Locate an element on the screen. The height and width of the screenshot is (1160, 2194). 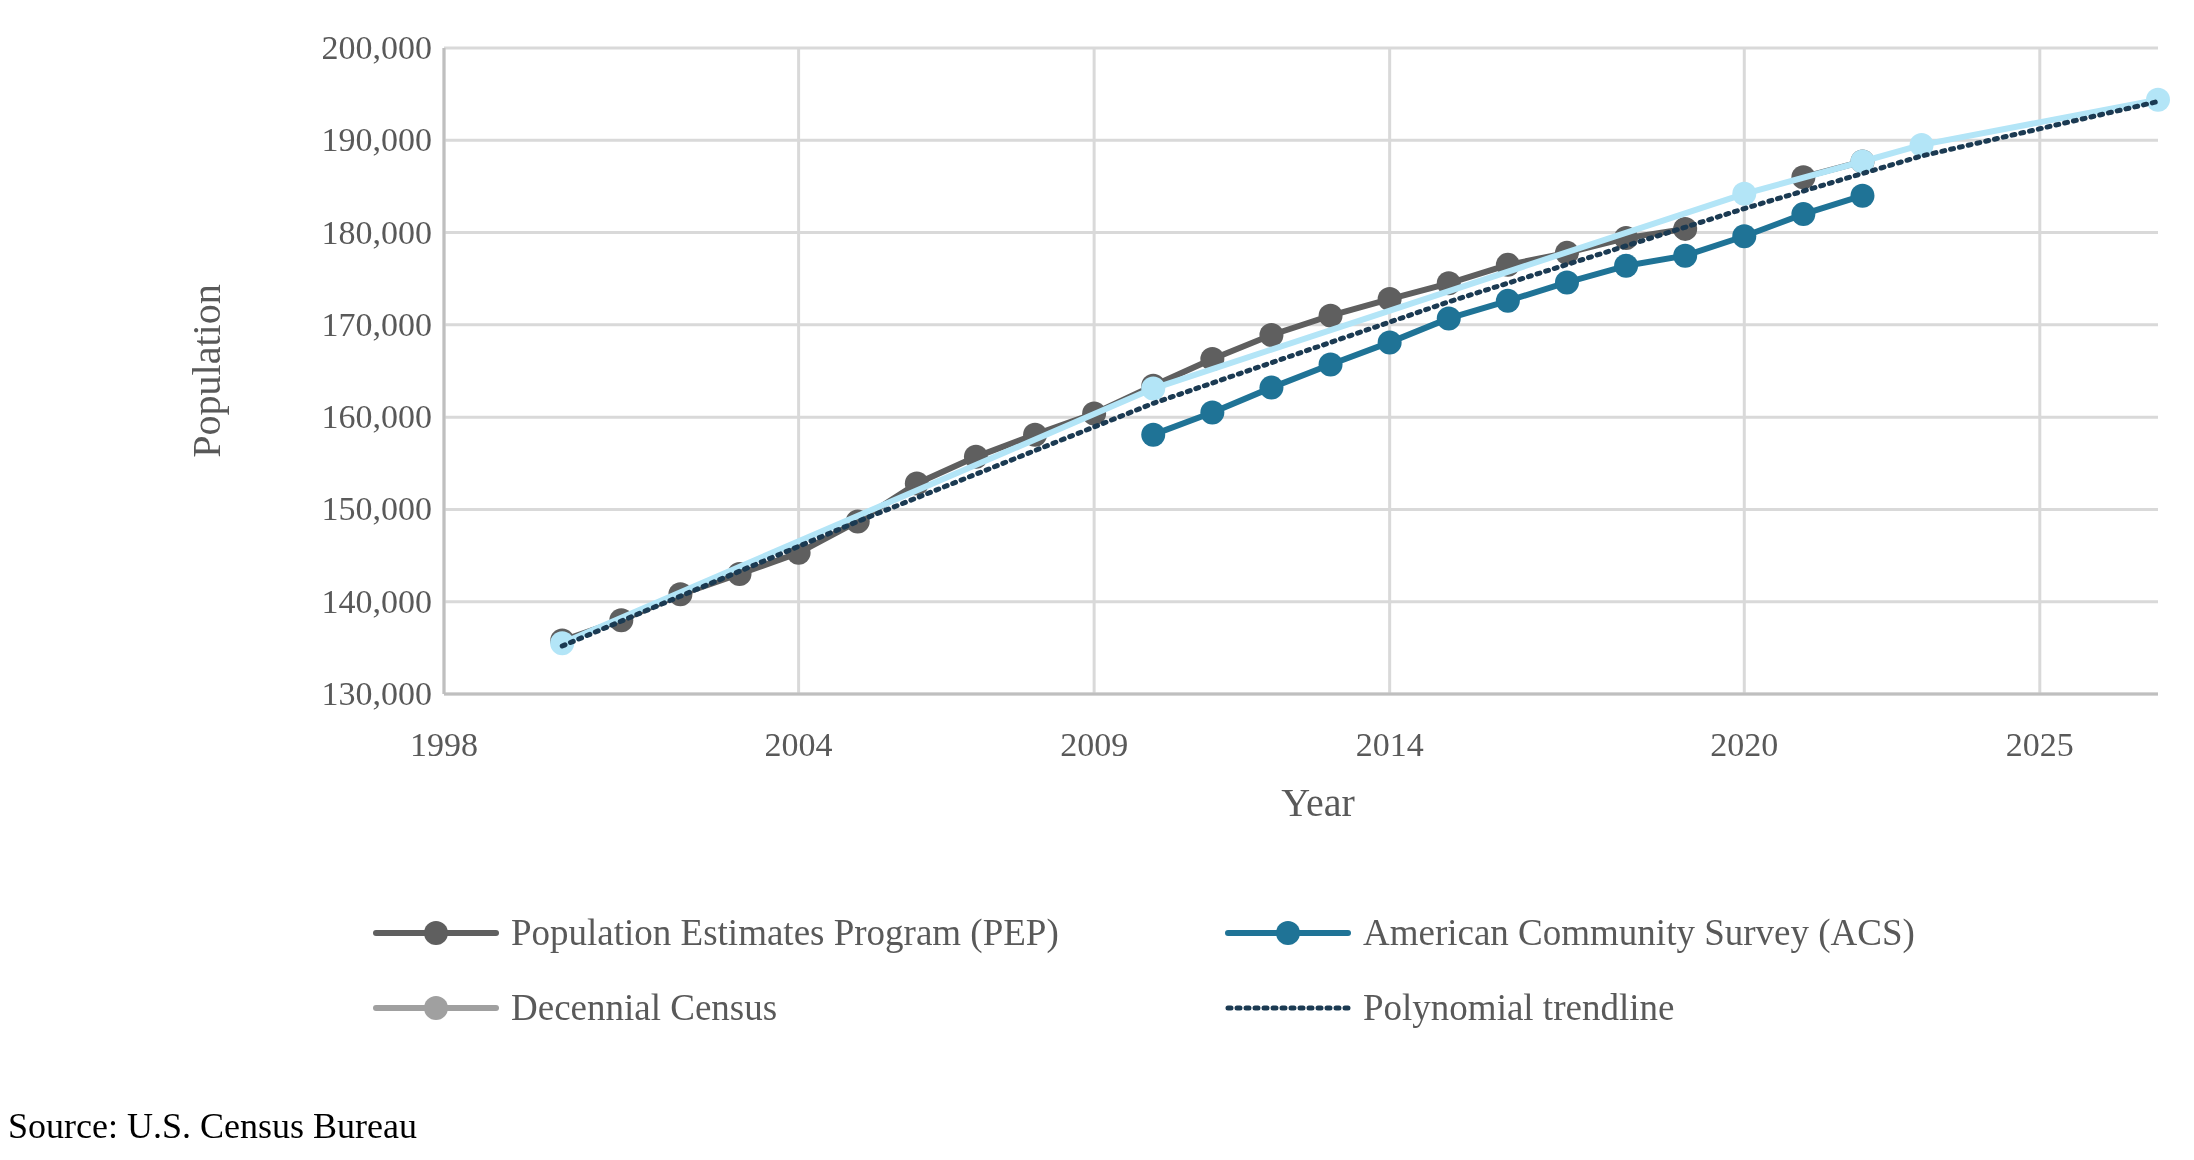
legend-label: Decennial Census is located at coordinates (644, 1007).